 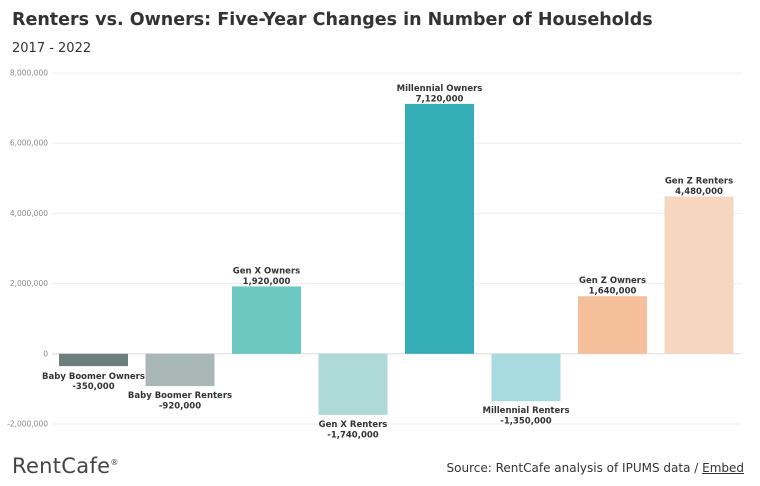 I want to click on bar-category-label: Millennial Owners, so click(x=440, y=89).